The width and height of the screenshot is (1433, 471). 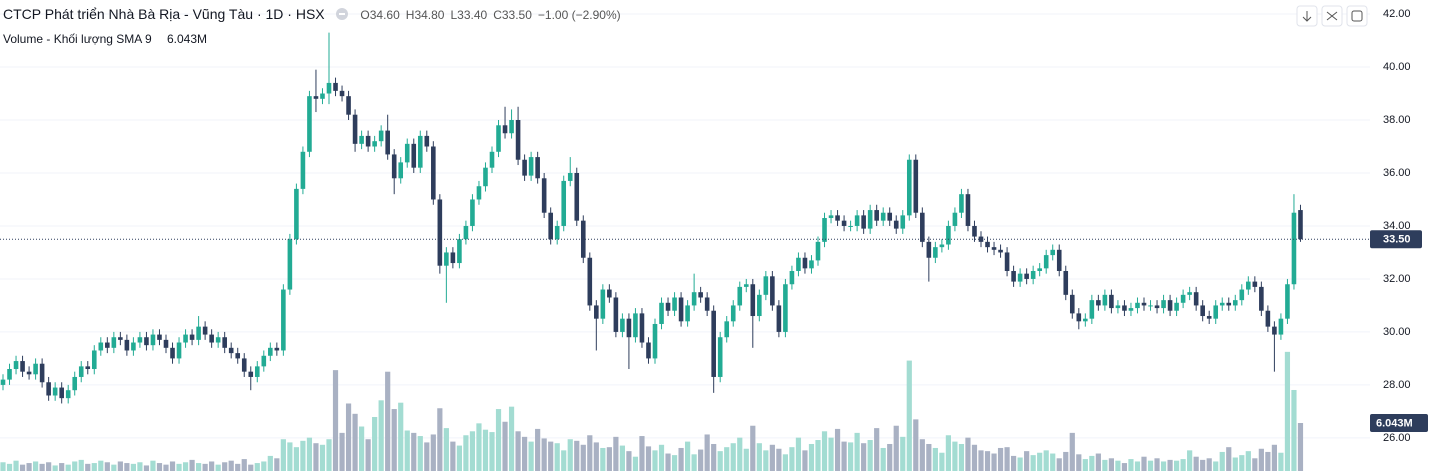 What do you see at coordinates (1397, 120) in the screenshot?
I see `y-tick-label: 38.00` at bounding box center [1397, 120].